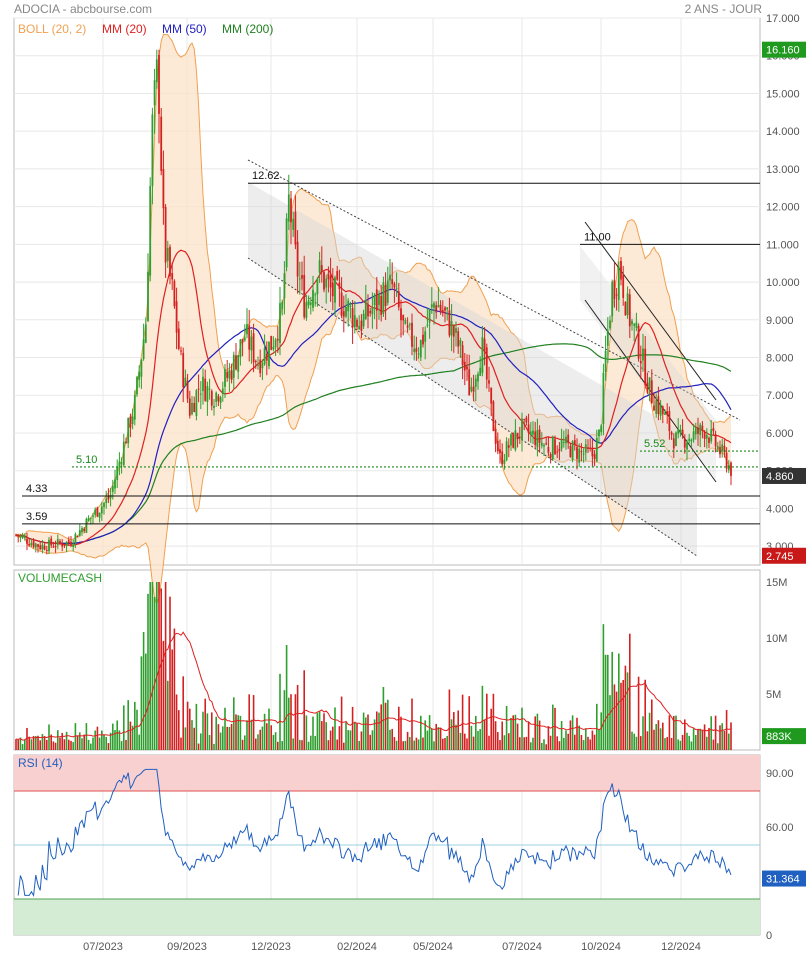  I want to click on volume-tick-label: 10M, so click(776, 639).